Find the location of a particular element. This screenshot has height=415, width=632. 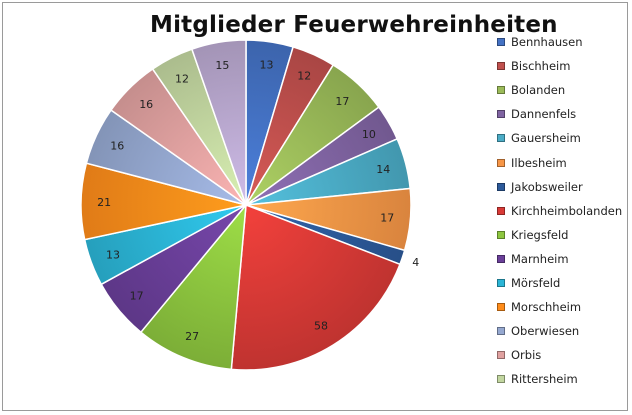

legend-label: Mörsfeld is located at coordinates (536, 282).